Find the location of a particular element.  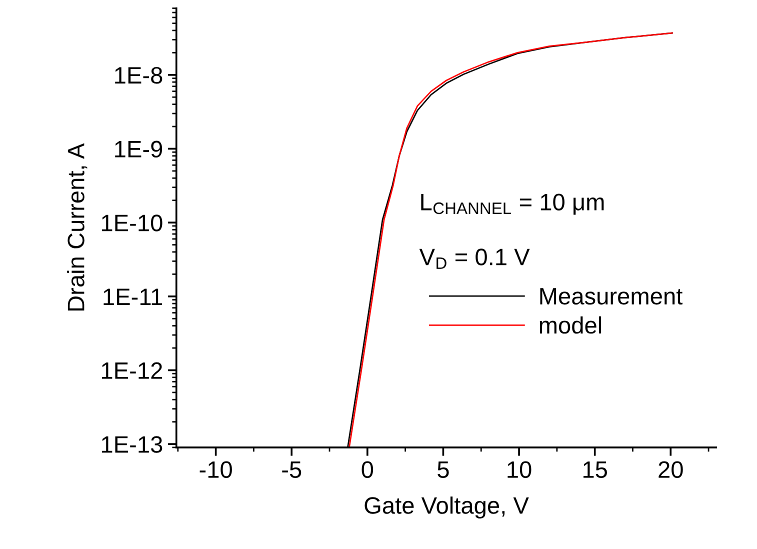

x-tick-label: 0 is located at coordinates (368, 469).